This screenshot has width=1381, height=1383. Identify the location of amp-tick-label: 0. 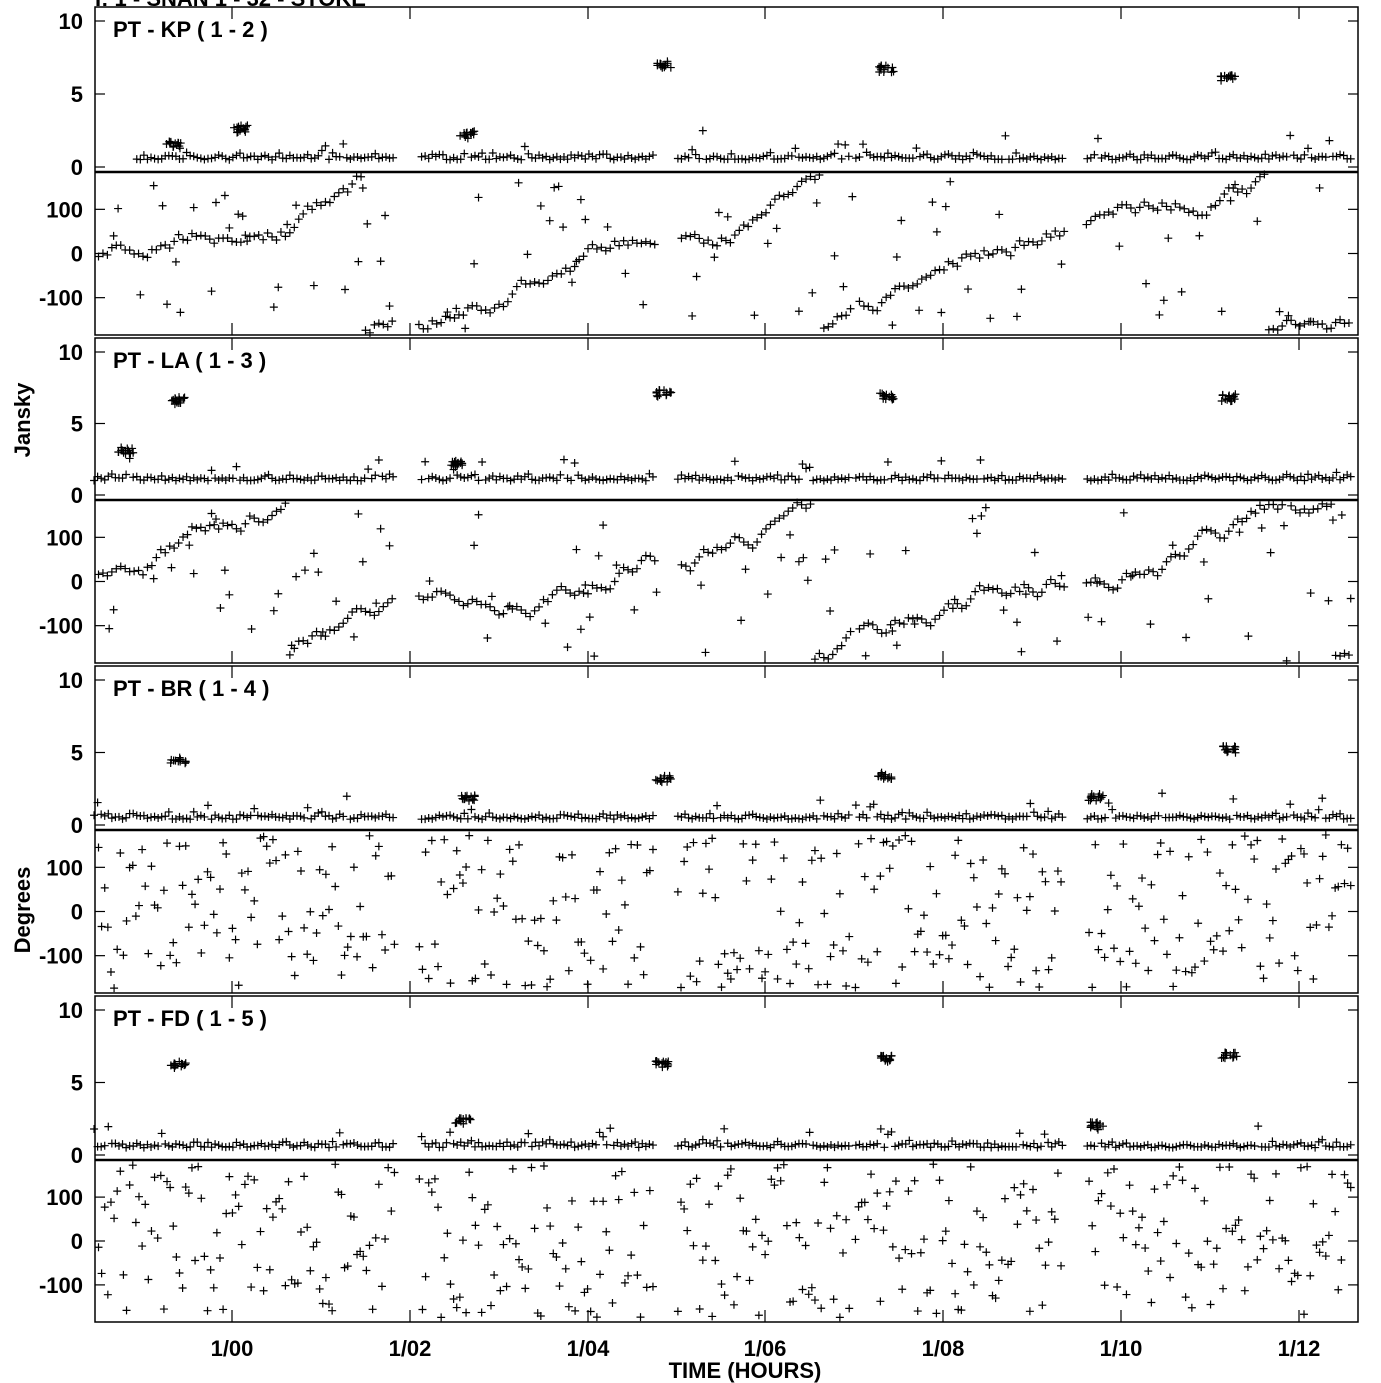
(77, 825).